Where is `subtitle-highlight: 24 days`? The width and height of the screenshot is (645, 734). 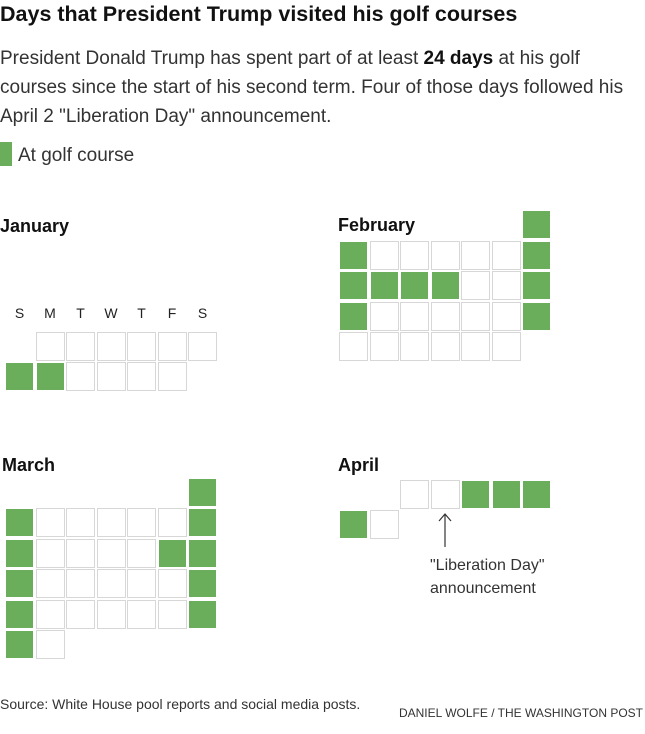 subtitle-highlight: 24 days is located at coordinates (458, 58).